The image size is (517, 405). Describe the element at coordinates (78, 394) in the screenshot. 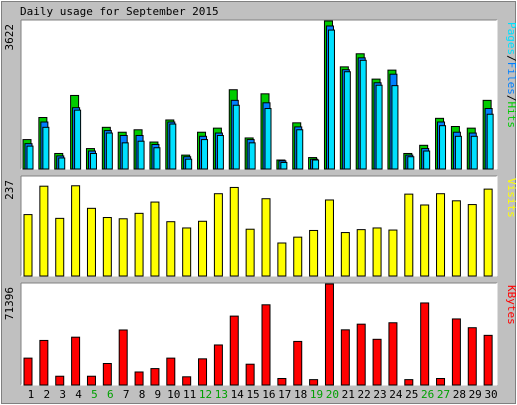

I see `x-tick-label-day-4: 4` at that location.